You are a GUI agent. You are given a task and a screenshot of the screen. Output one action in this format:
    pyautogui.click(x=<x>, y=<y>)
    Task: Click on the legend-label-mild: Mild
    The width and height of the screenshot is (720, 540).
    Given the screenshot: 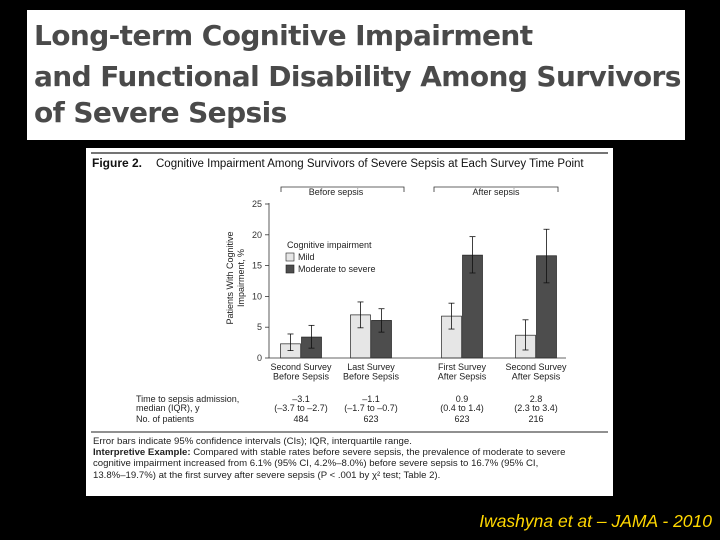 What is the action you would take?
    pyautogui.click(x=306, y=257)
    